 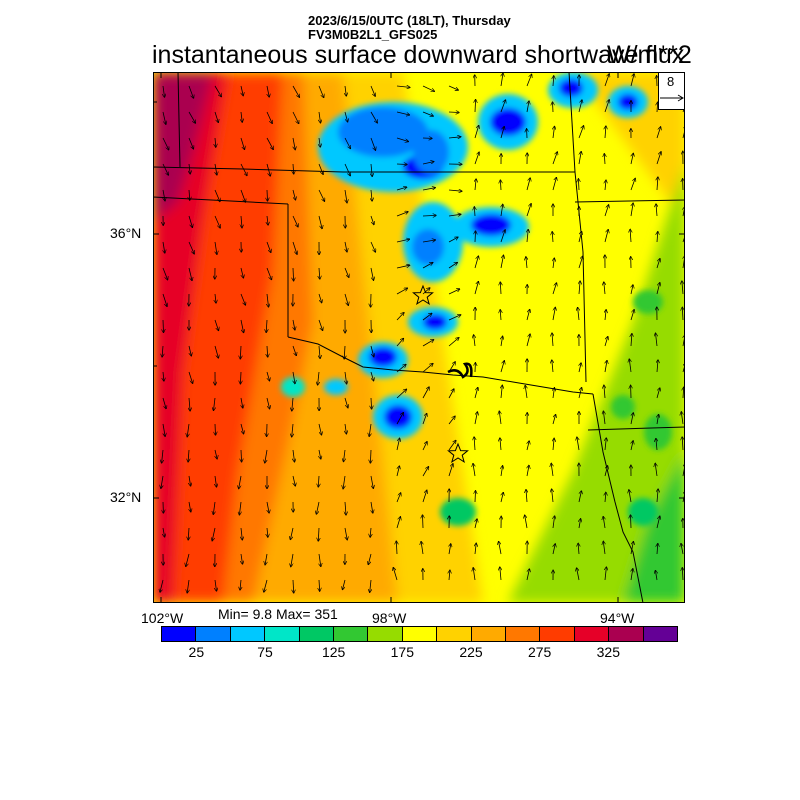 I want to click on city-star-marker, so click(x=423, y=295).